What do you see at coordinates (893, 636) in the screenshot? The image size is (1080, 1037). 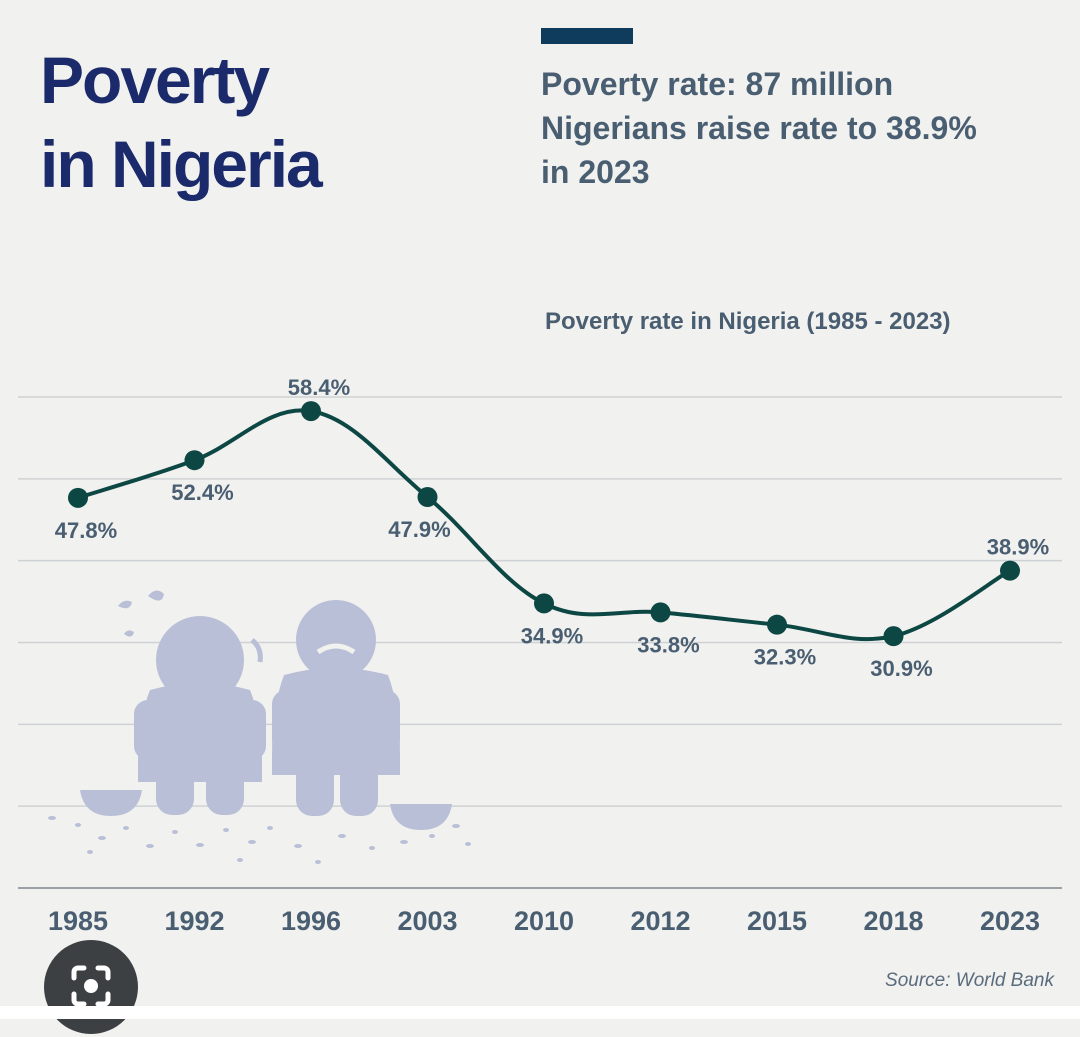 I see `data-point-2018` at bounding box center [893, 636].